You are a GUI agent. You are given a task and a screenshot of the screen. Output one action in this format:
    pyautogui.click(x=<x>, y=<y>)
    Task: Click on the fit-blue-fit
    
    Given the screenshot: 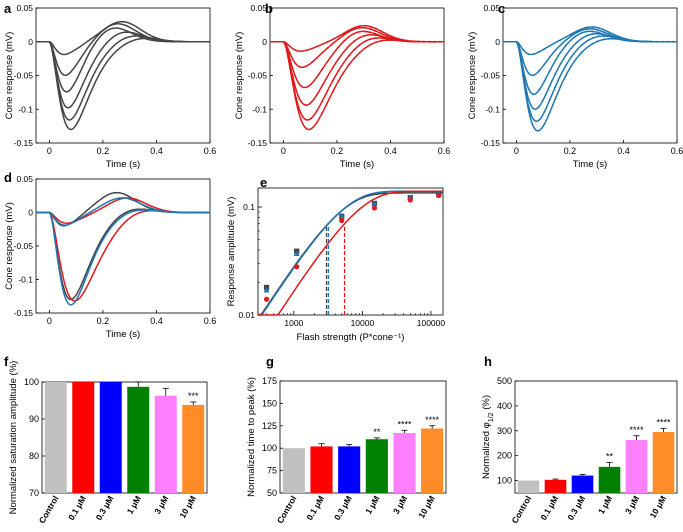 What is the action you would take?
    pyautogui.click(x=350, y=253)
    